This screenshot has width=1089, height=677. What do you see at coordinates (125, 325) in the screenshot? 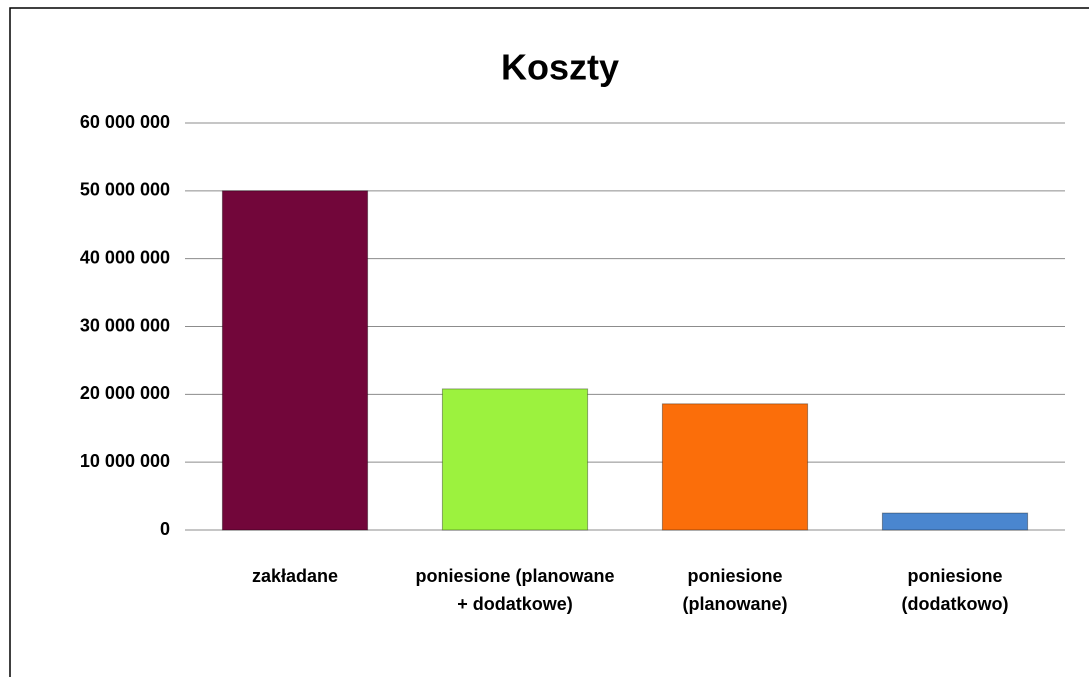
I see `y-tick-label: 30 000 000` at bounding box center [125, 325].